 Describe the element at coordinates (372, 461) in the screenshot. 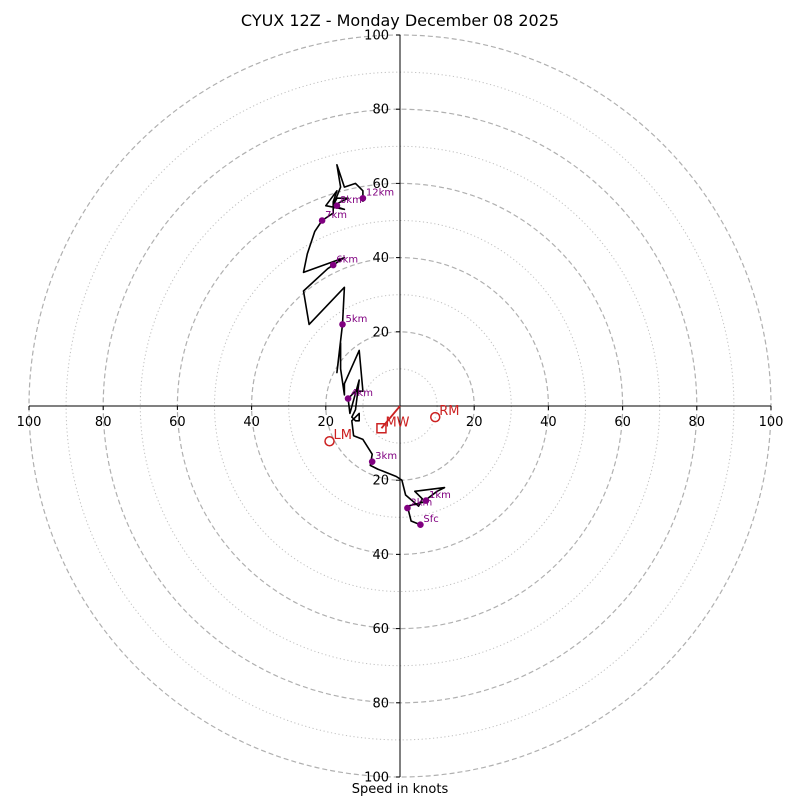

I see `height-marker-3km` at that location.